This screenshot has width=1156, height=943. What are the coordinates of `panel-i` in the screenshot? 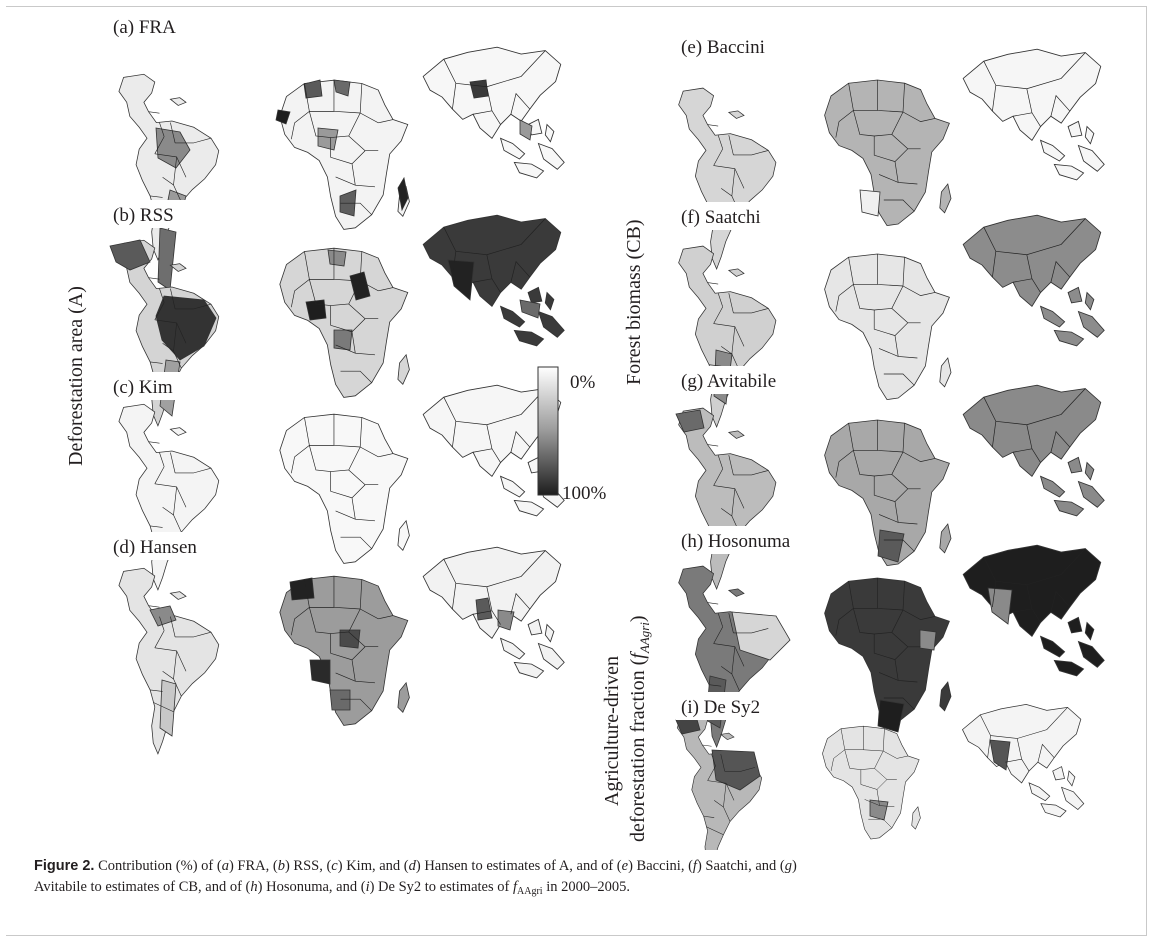 It's located at (880, 777).